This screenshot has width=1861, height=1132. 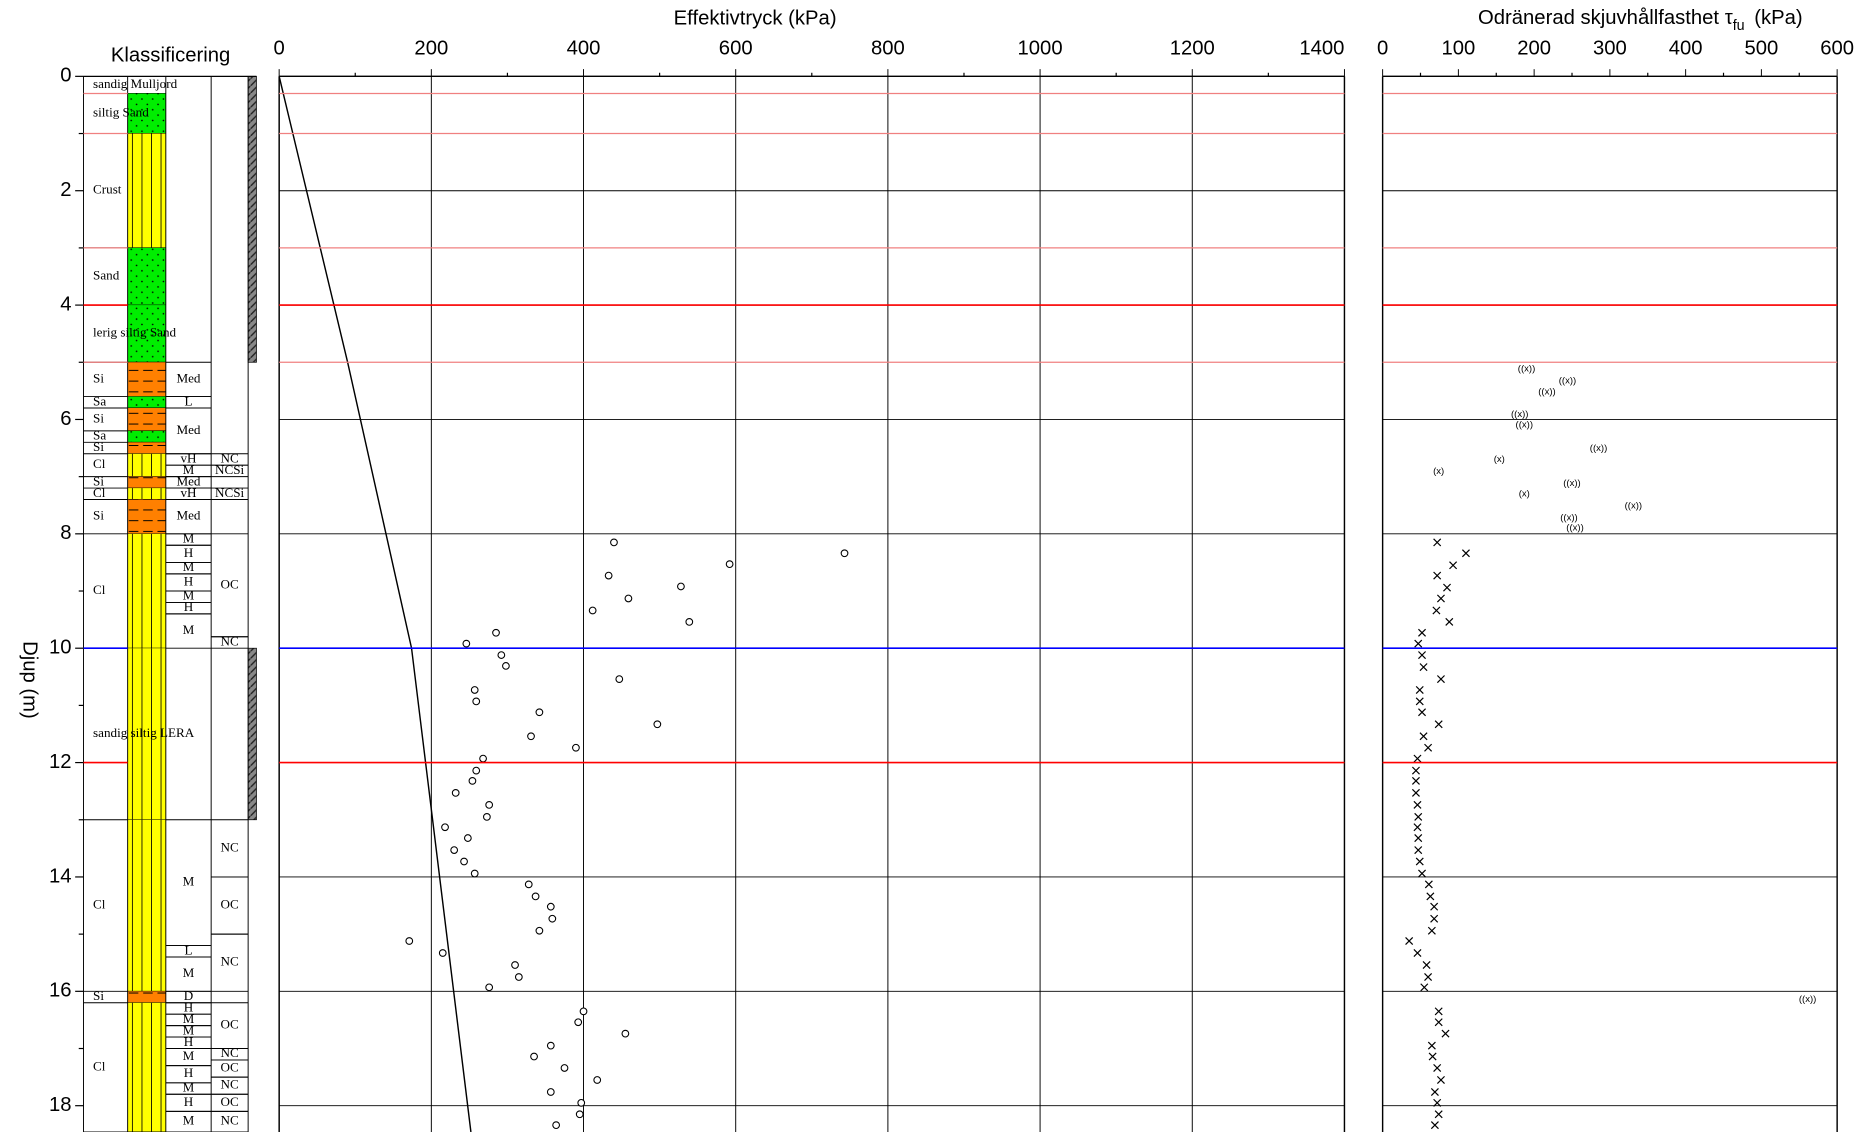 What do you see at coordinates (188, 949) in the screenshot?
I see `strength-label: L` at bounding box center [188, 949].